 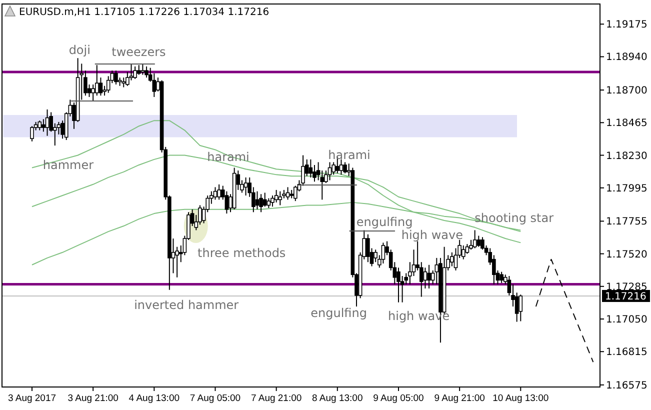 What do you see at coordinates (627, 124) in the screenshot?
I see `y-tick-label: 1.18465` at bounding box center [627, 124].